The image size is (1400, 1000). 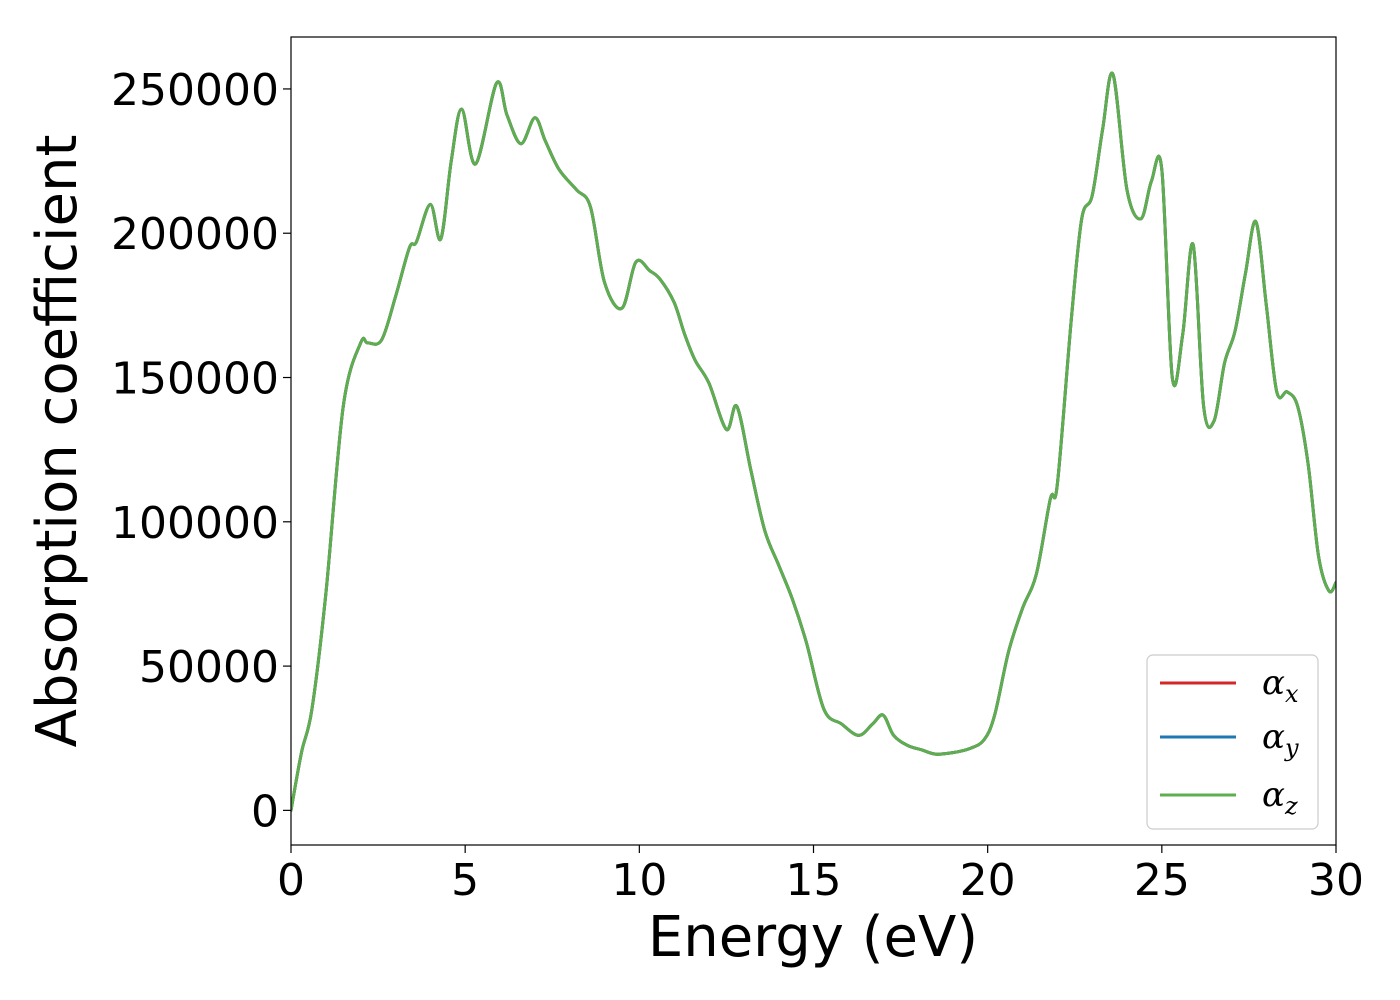 I want to click on y-tick-label: 250000, so click(x=195, y=90).